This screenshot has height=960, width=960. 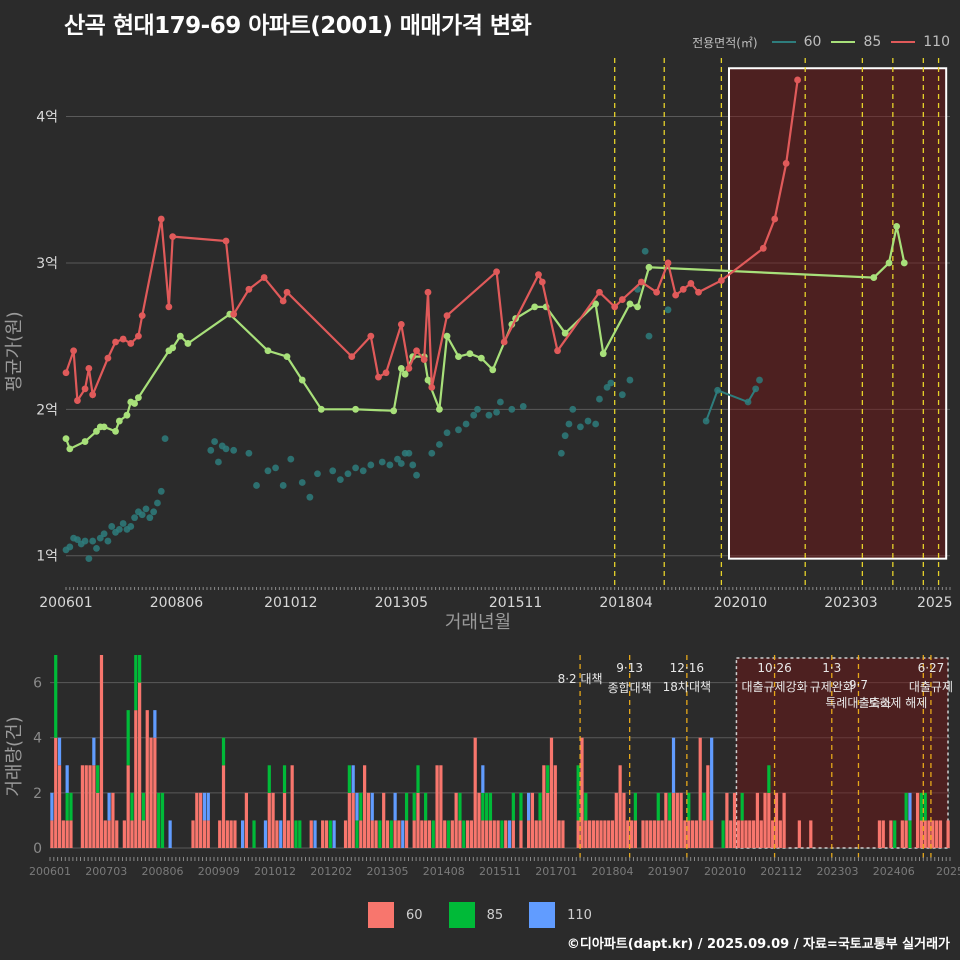 What do you see at coordinates (177, 603) in the screenshot?
I see `x-tick-label: 200806` at bounding box center [177, 603].